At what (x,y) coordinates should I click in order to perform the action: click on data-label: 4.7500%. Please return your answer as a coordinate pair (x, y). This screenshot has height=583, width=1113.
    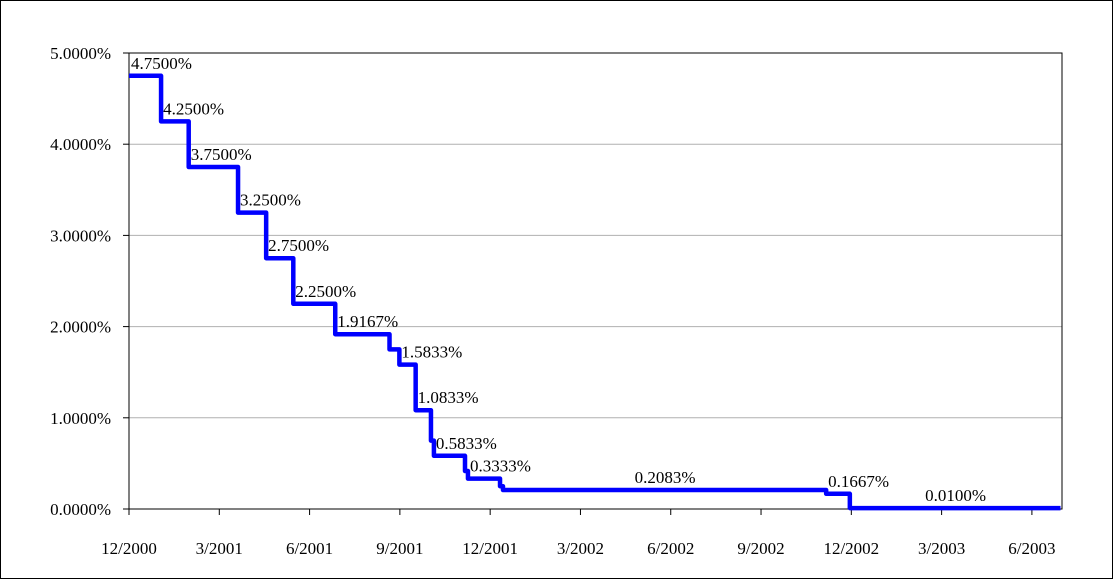
    Looking at the image, I should click on (161, 63).